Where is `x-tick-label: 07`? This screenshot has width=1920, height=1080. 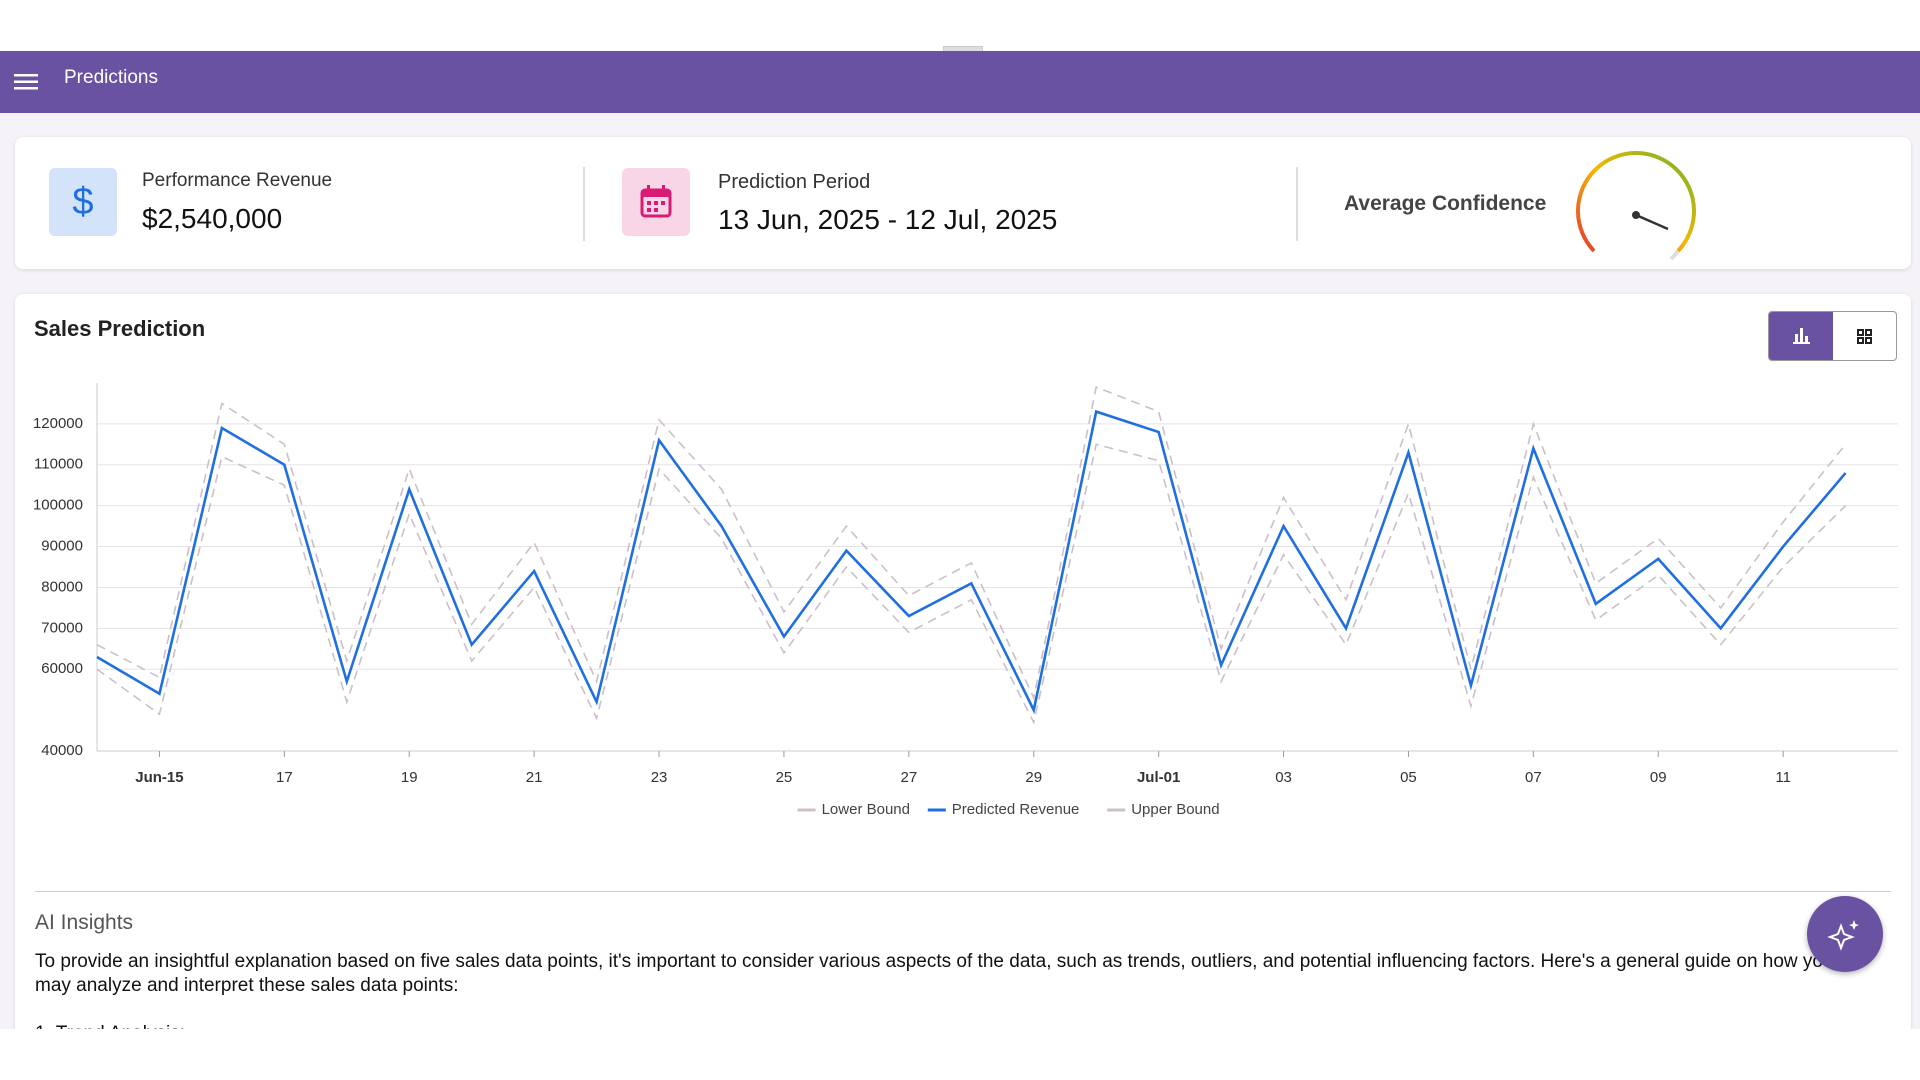
x-tick-label: 07 is located at coordinates (1533, 777).